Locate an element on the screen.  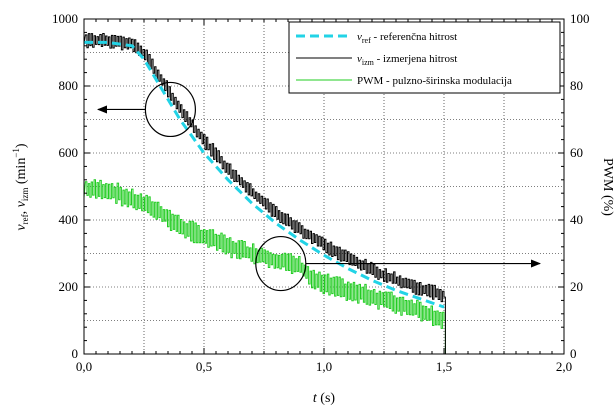
x-tick-label: 2,0 is located at coordinates (564, 366).